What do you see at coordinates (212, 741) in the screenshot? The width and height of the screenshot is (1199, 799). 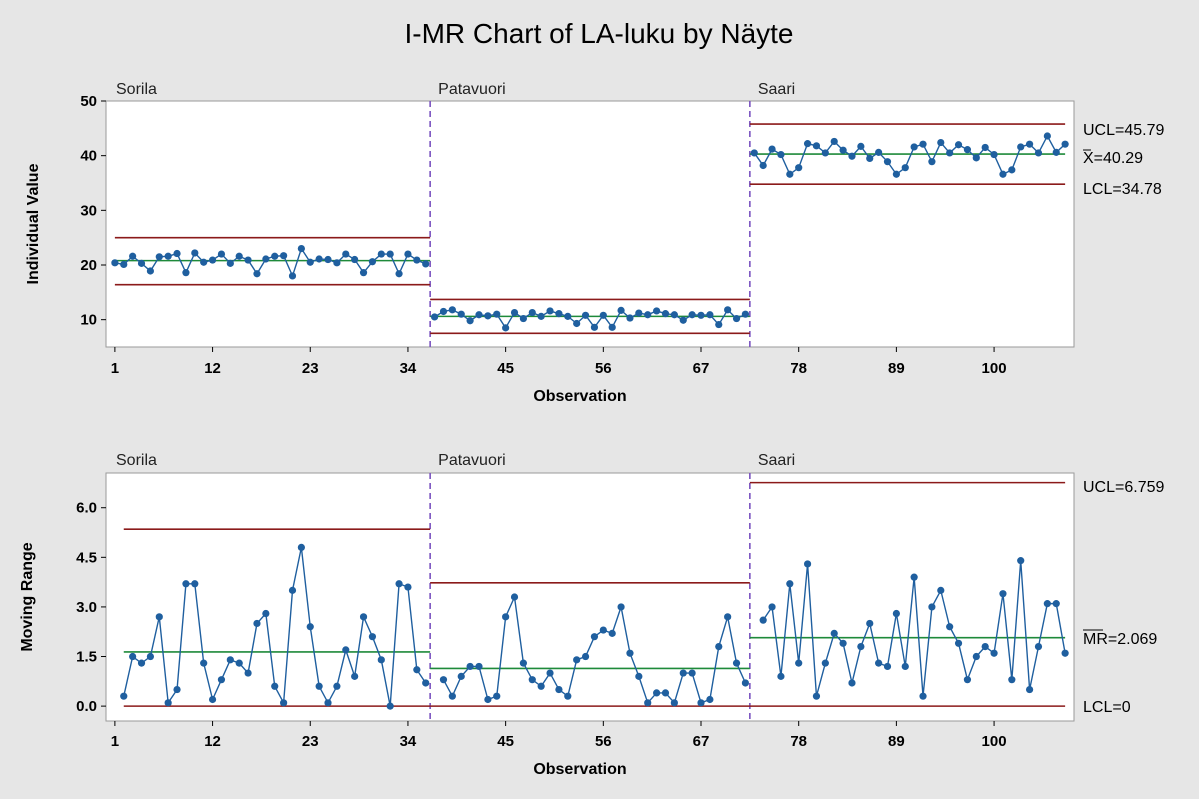 I see `moving-range-x-tick-label: 12` at bounding box center [212, 741].